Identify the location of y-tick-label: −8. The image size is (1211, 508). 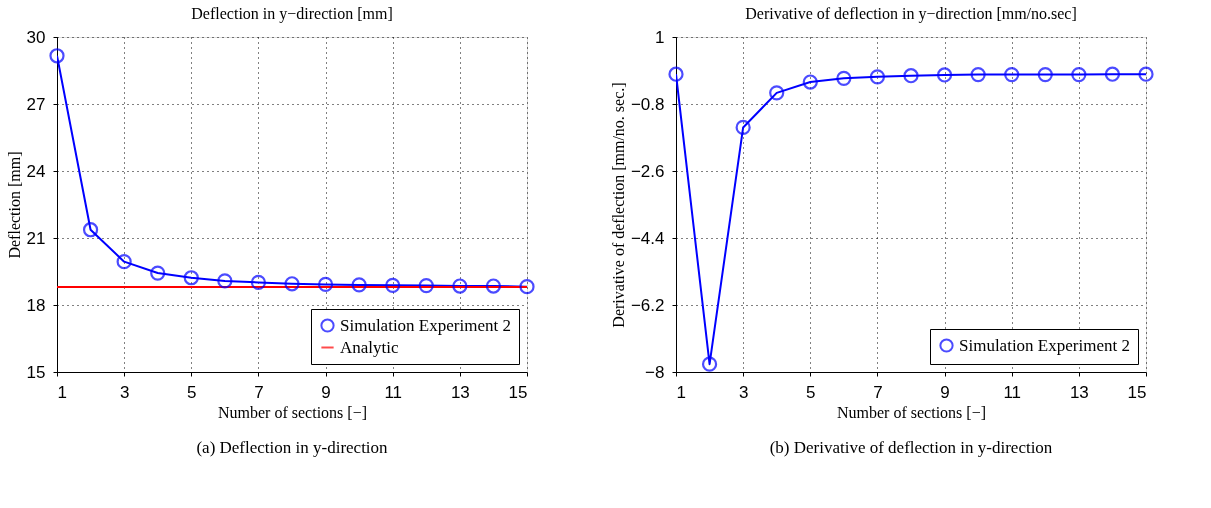
(655, 372).